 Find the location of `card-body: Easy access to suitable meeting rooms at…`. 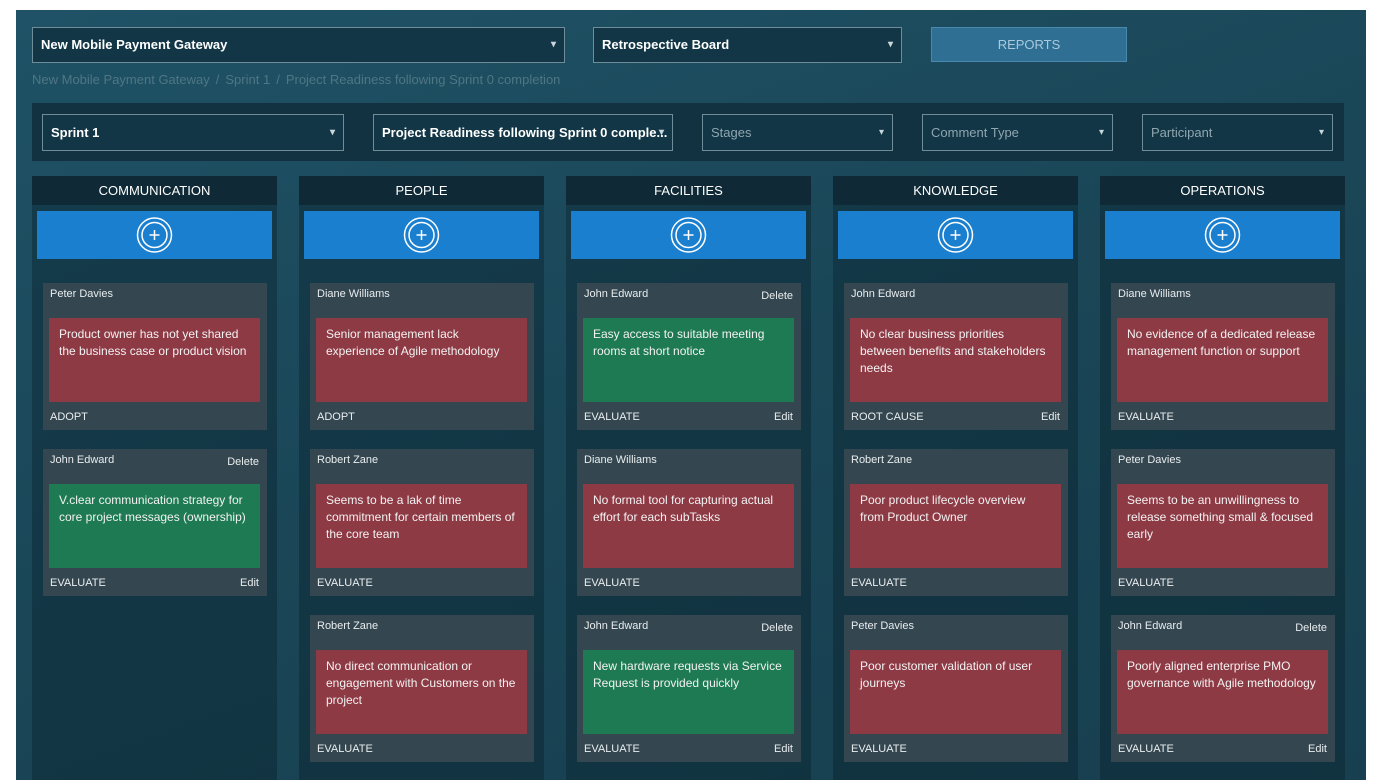

card-body: Easy access to suitable meeting rooms at… is located at coordinates (688, 360).